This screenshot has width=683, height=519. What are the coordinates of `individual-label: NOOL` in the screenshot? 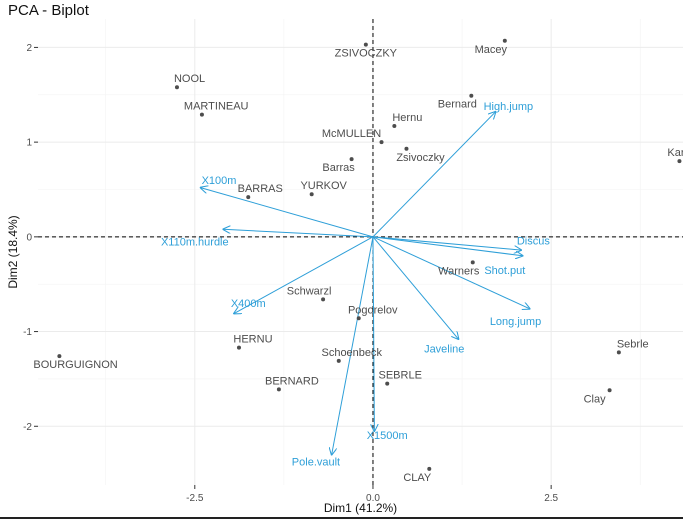 It's located at (189, 79).